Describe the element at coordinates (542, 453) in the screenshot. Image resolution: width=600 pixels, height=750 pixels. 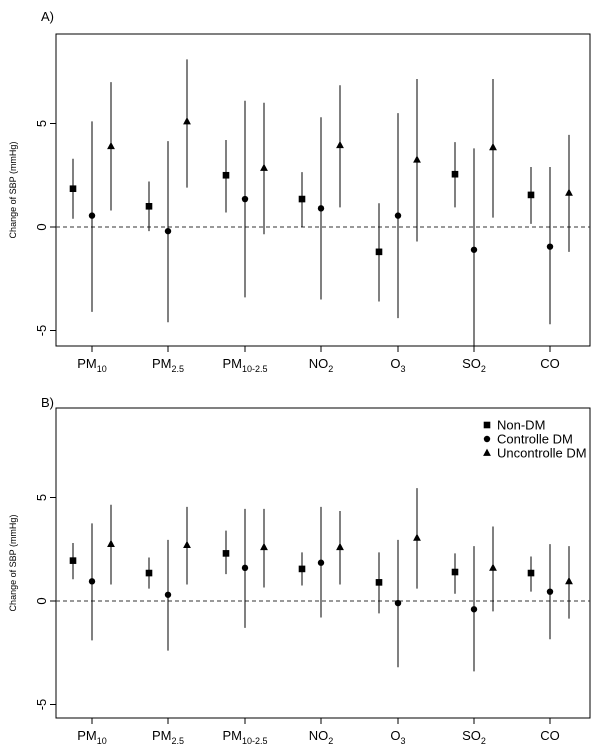
I see `legend-label: Uncontrolle DM` at that location.